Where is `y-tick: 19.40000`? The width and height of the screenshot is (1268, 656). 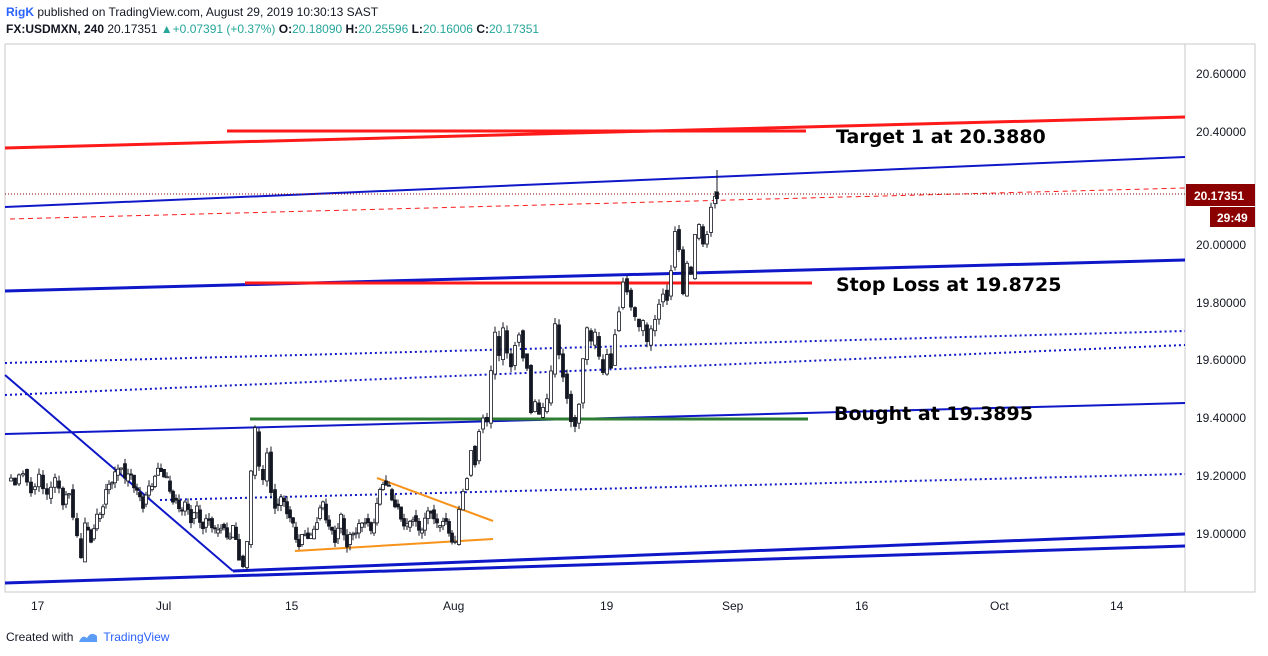
y-tick: 19.40000 is located at coordinates (1221, 418).